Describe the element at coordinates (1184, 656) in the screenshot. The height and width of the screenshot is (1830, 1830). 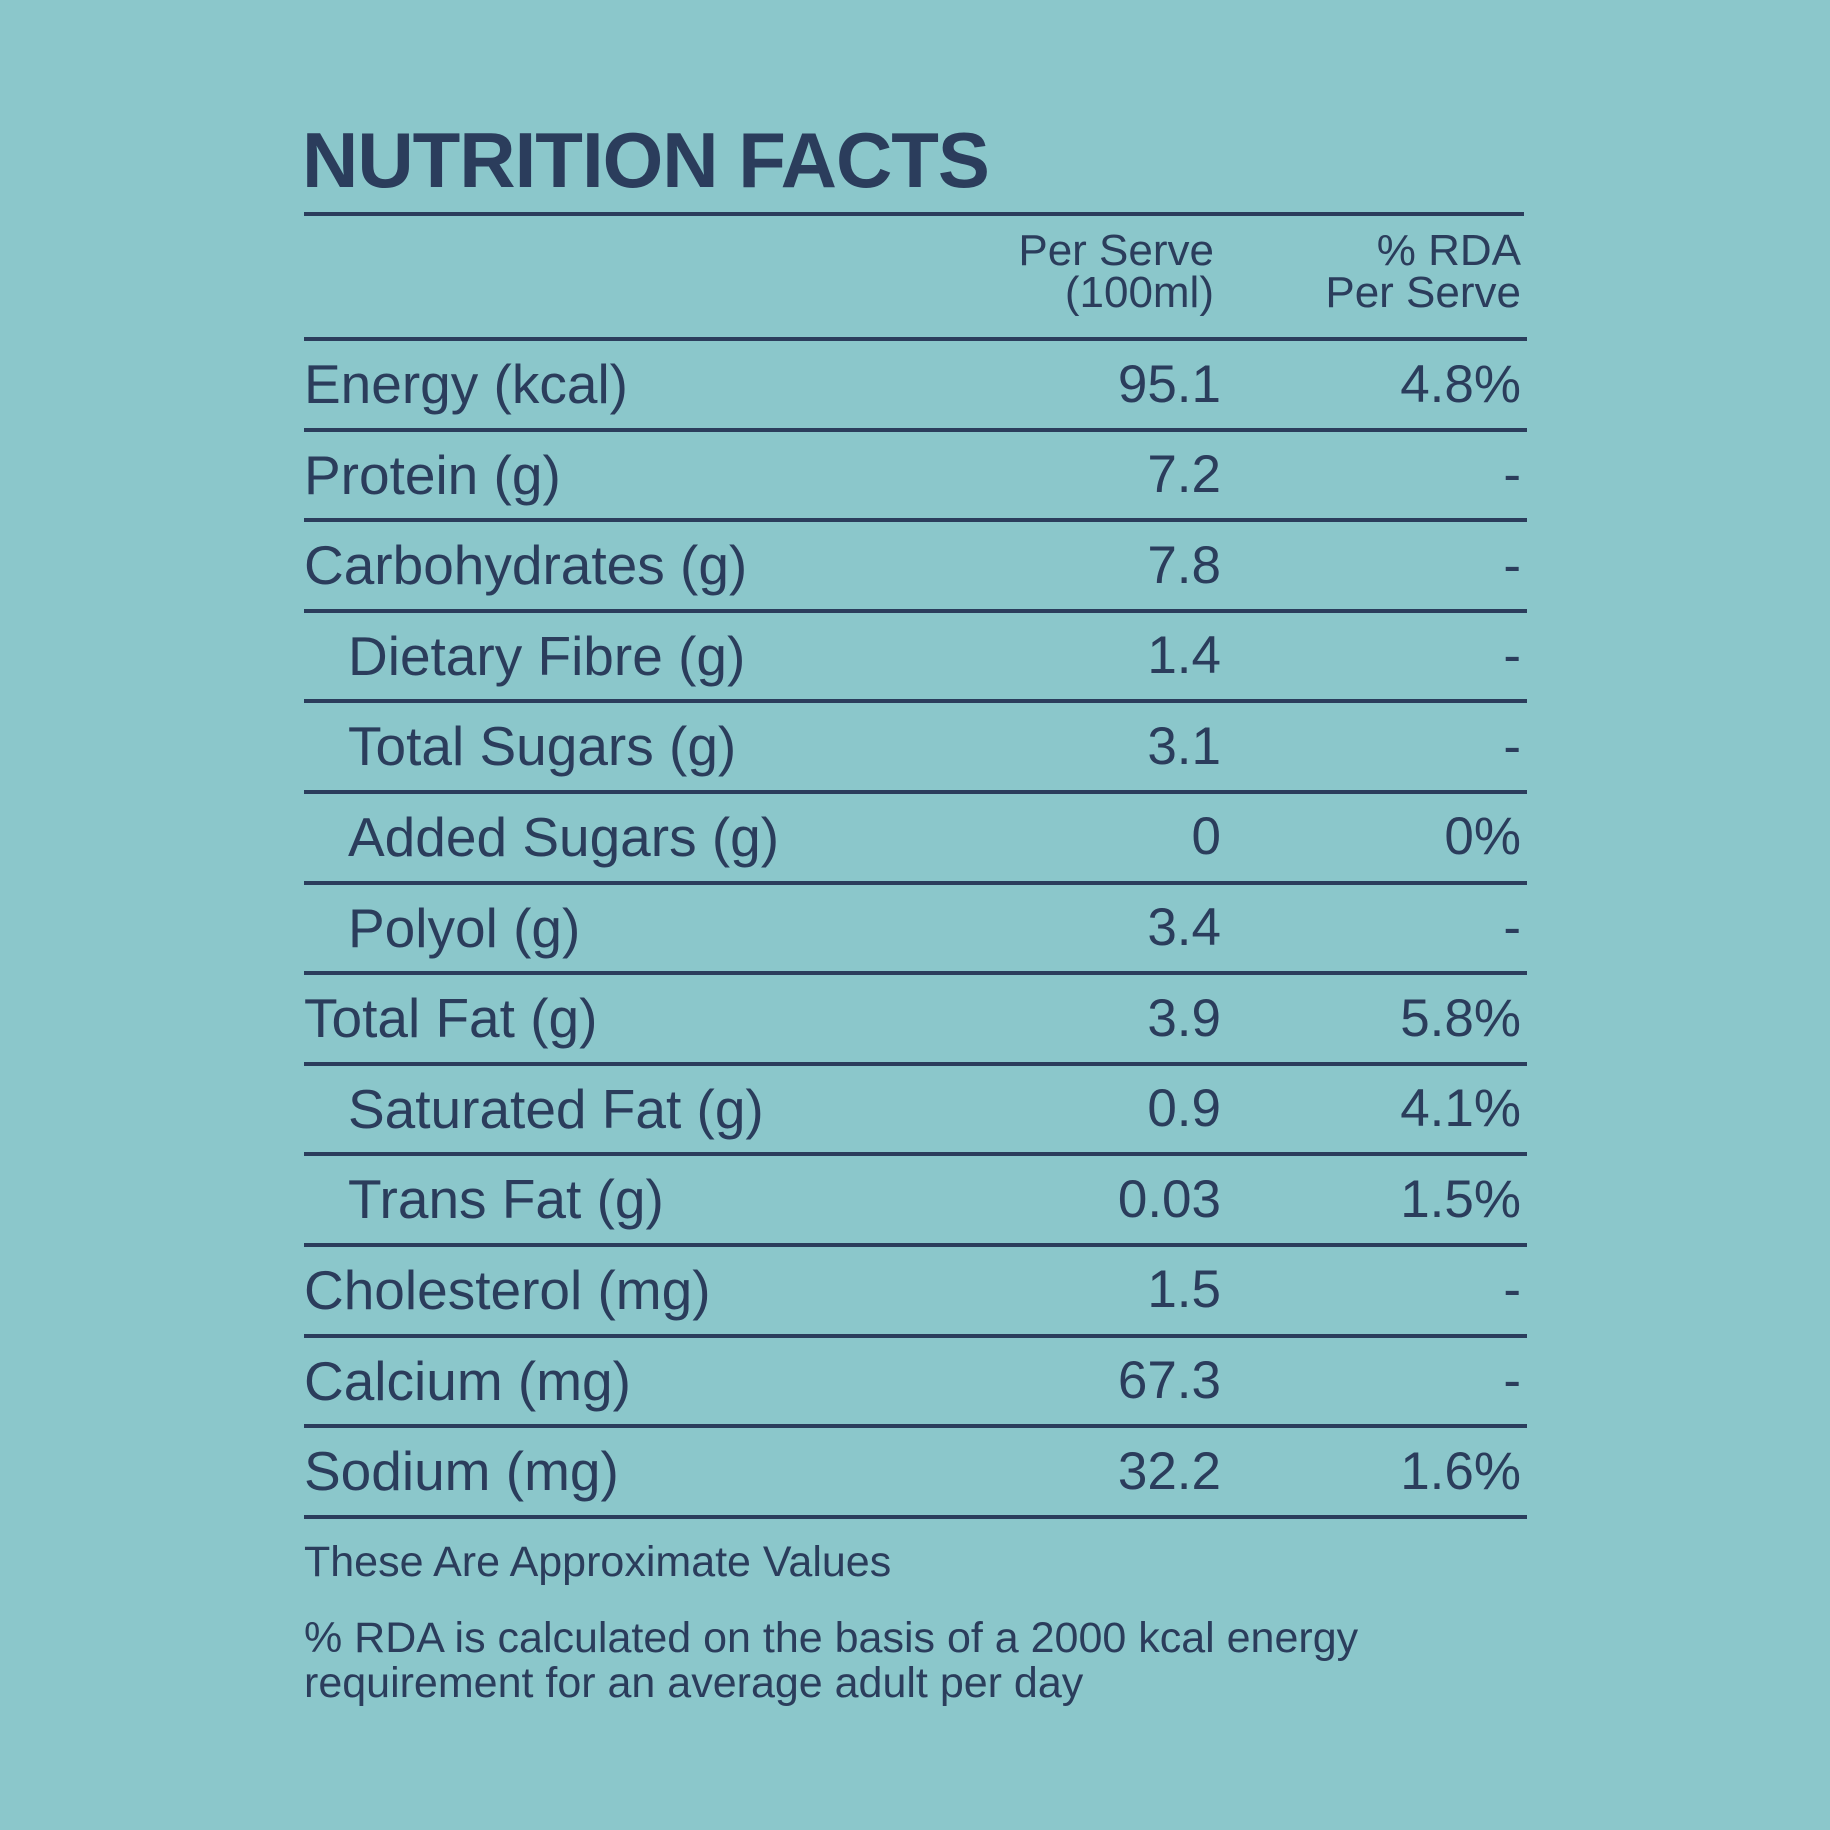
I see `per-serve-value: 1.4` at that location.